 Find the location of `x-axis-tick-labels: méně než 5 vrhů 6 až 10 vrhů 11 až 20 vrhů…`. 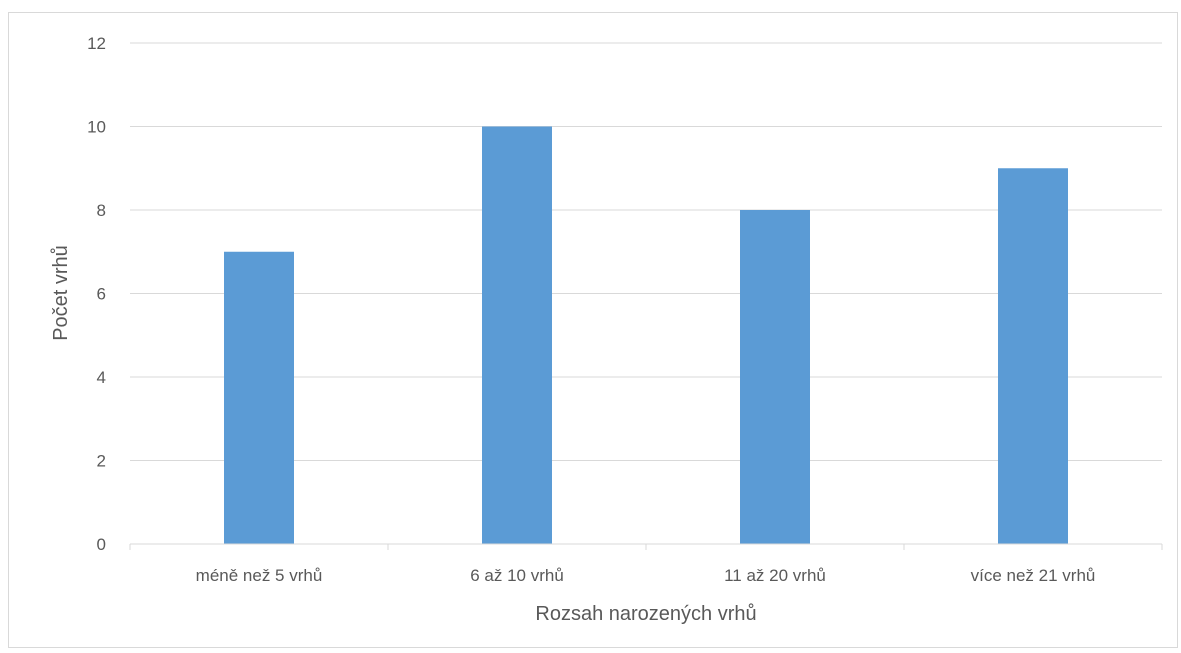

x-axis-tick-labels: méně než 5 vrhů 6 až 10 vrhů 11 až 20 vrhů… is located at coordinates (646, 575).